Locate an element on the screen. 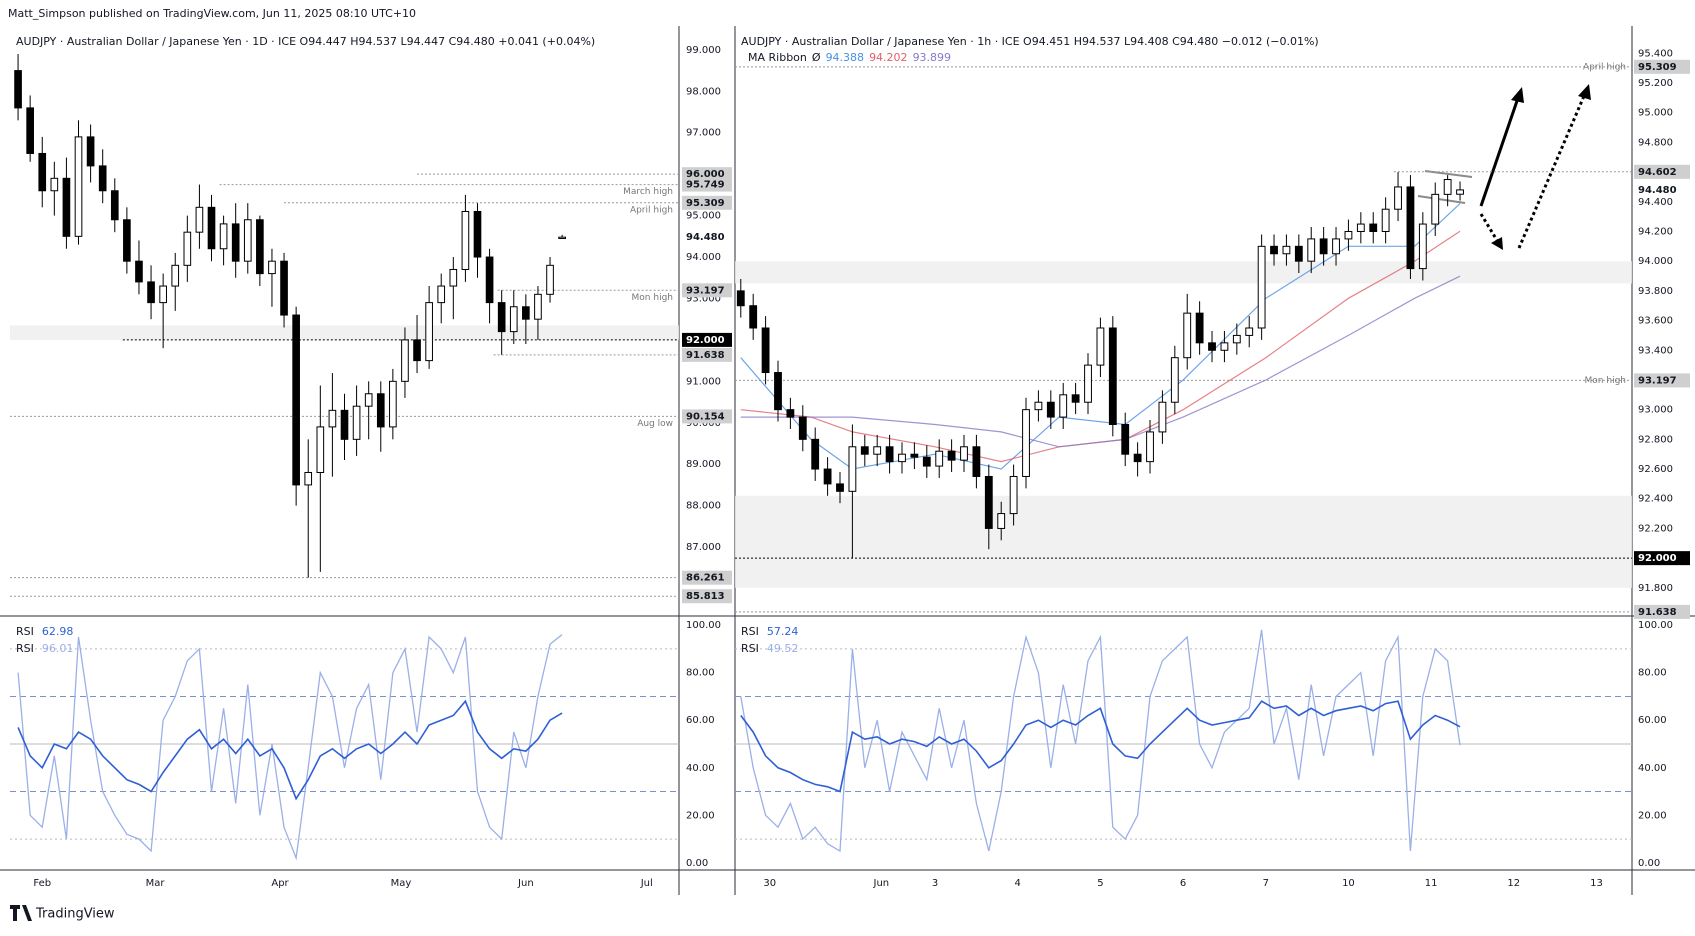 This screenshot has height=936, width=1695. y-tick-label: 91.000 is located at coordinates (703, 381).